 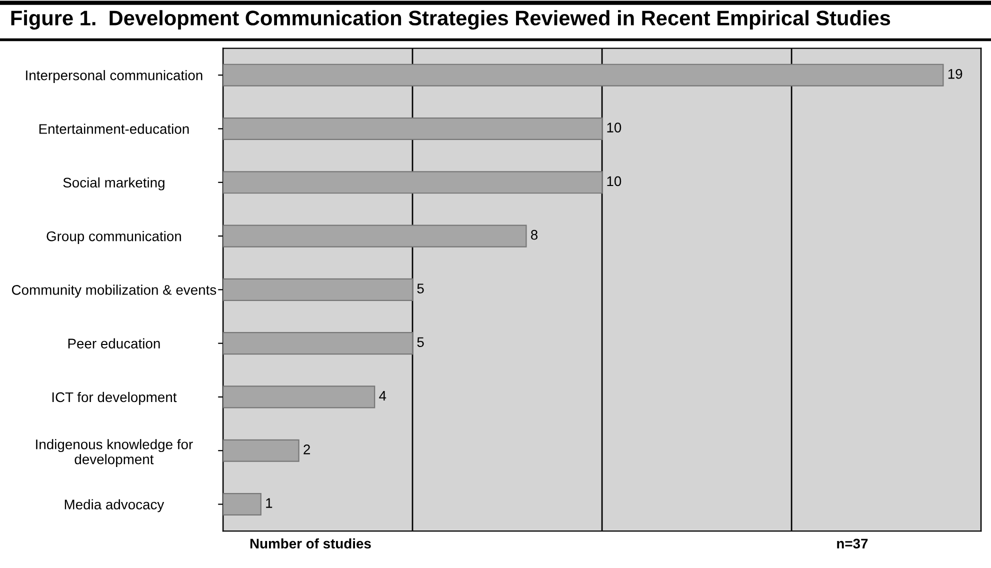 What do you see at coordinates (113, 183) in the screenshot?
I see `y-tick-label: Social marketing` at bounding box center [113, 183].